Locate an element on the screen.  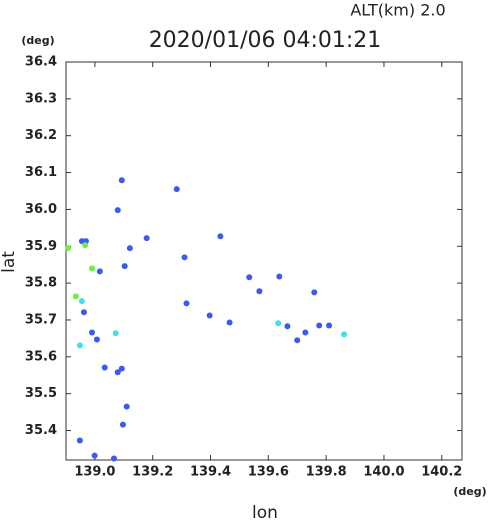
y-tick-label: 35.8 is located at coordinates (41, 283).